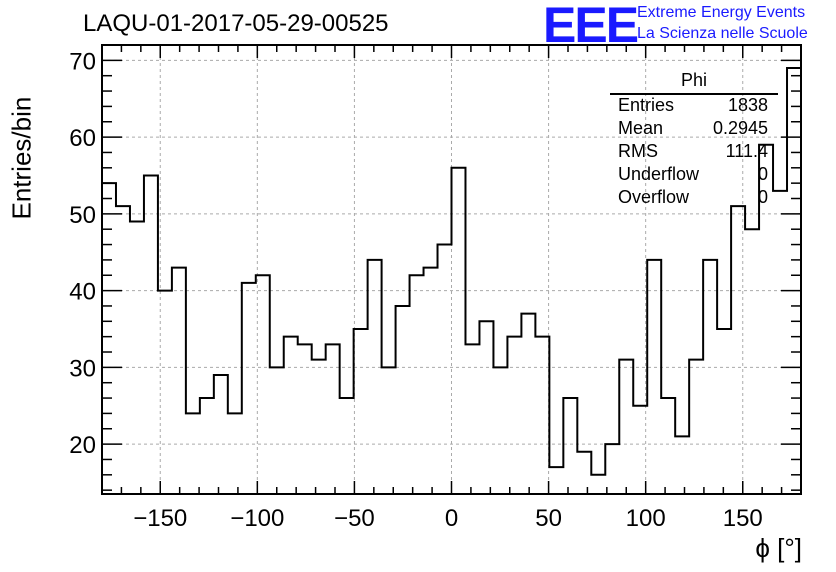 Image resolution: width=836 pixels, height=572 pixels. Describe the element at coordinates (548, 518) in the screenshot. I see `x-tick-label: 50` at that location.